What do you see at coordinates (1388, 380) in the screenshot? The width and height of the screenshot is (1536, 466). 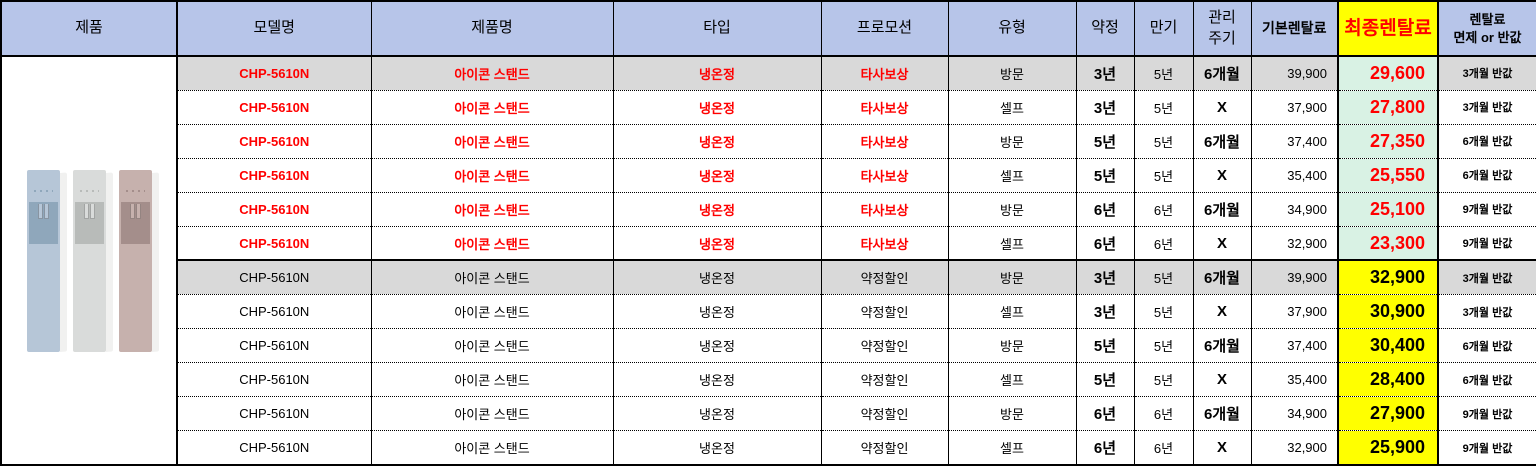 I see `cell-final: 28,400` at bounding box center [1388, 380].